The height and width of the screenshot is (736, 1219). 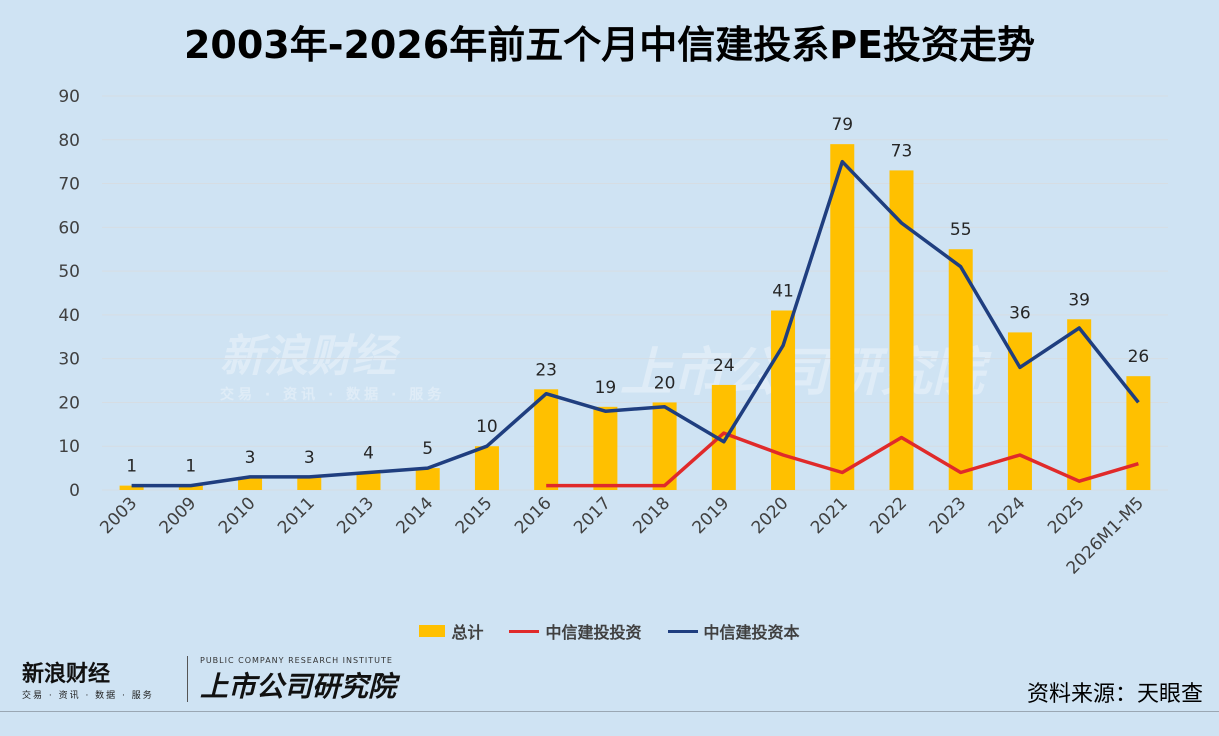 I want to click on footer-divider, so click(x=609, y=711).